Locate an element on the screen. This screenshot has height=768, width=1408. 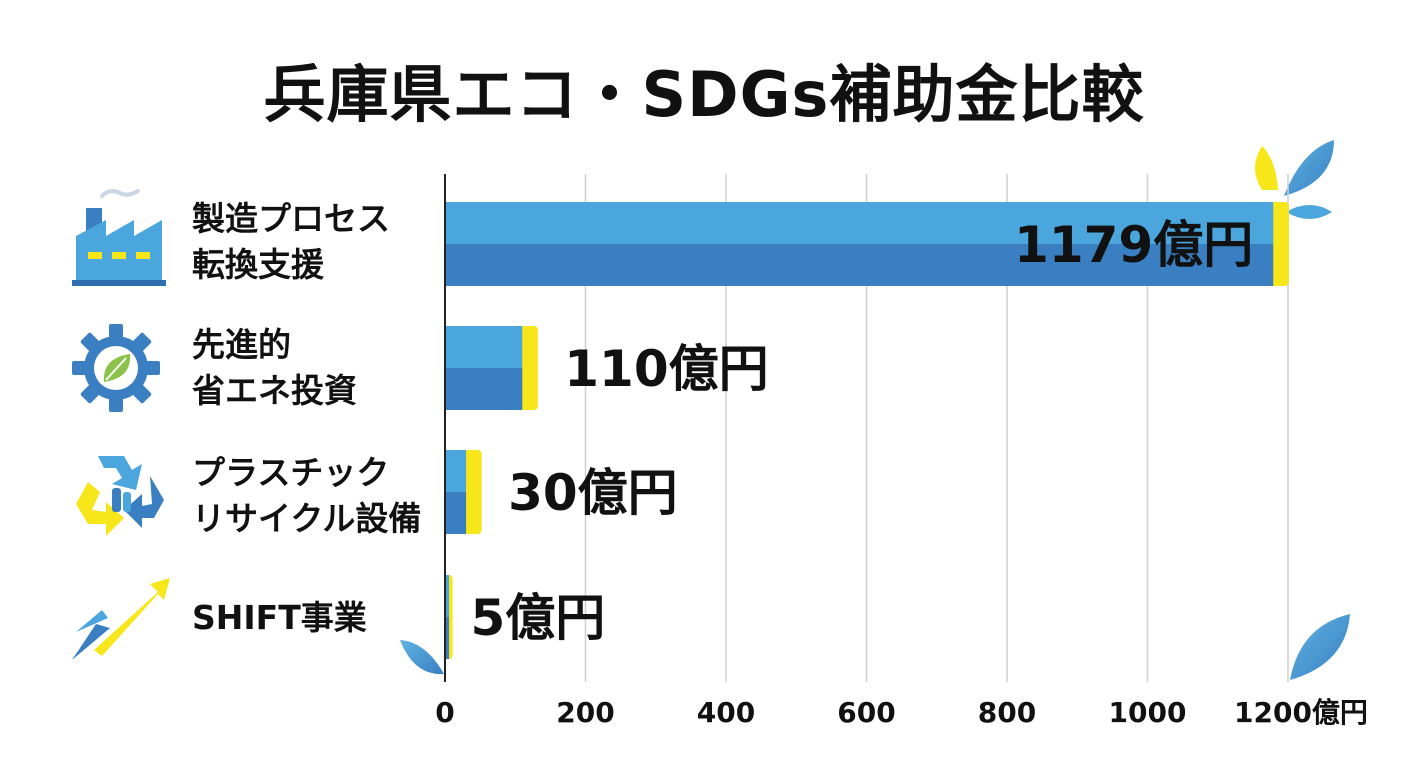
value-label: 110億円 is located at coordinates (666, 369).